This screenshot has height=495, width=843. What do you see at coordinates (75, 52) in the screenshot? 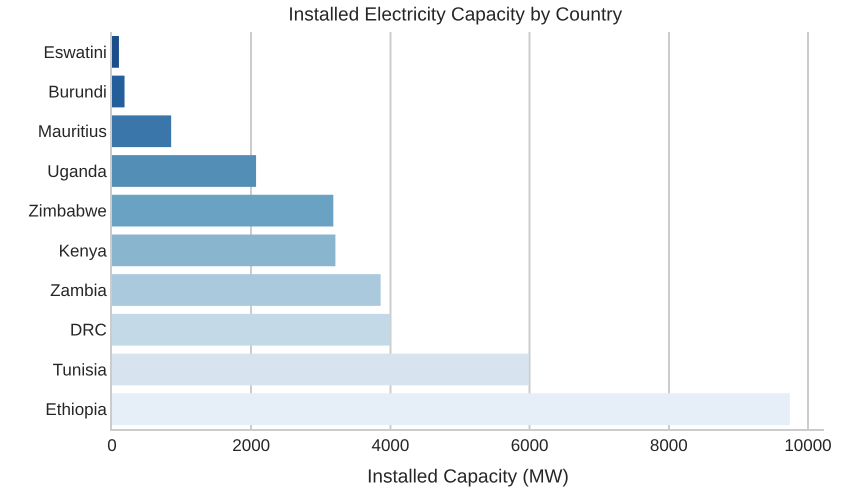
I see `y-tick-label: Eswatini` at bounding box center [75, 52].